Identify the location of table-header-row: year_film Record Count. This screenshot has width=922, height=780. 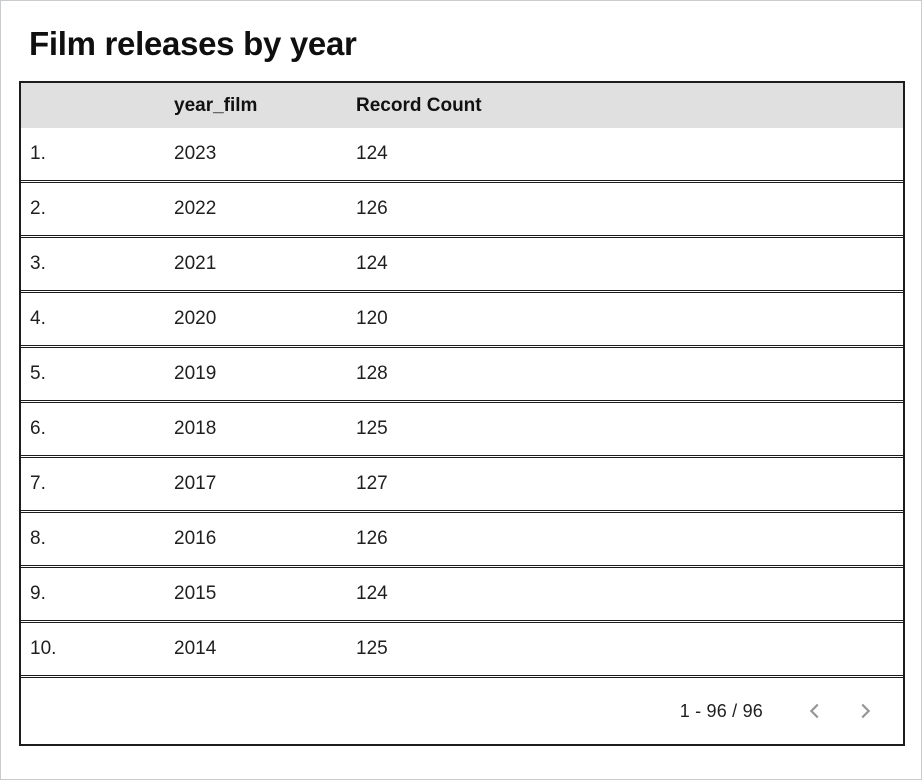
(462, 105).